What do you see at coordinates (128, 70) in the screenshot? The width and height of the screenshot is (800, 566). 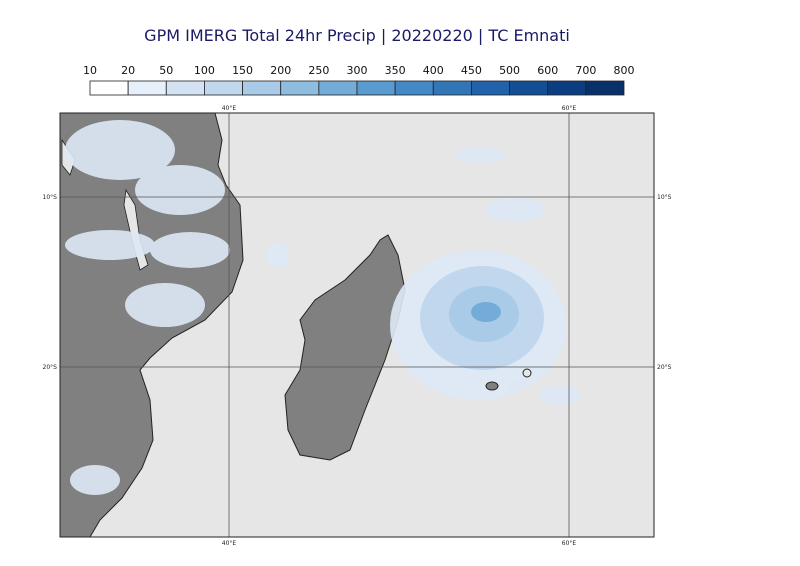 I see `colorbar-label: 20` at bounding box center [128, 70].